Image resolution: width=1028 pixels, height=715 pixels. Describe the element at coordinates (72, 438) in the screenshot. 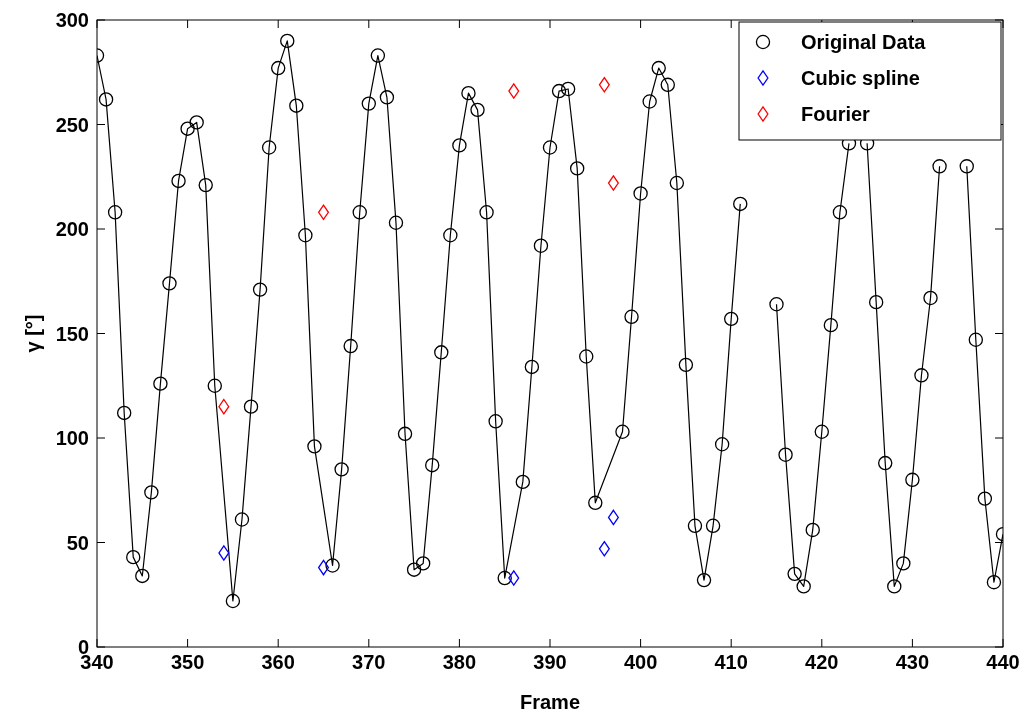

I see `y-tick-label: 100` at that location.